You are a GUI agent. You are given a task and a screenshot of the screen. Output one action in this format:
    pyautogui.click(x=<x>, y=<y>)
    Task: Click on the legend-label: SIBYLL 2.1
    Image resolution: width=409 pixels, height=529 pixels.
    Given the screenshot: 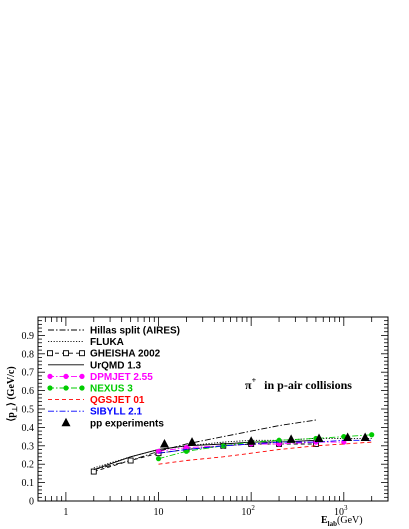 What is the action you would take?
    pyautogui.click(x=116, y=412)
    